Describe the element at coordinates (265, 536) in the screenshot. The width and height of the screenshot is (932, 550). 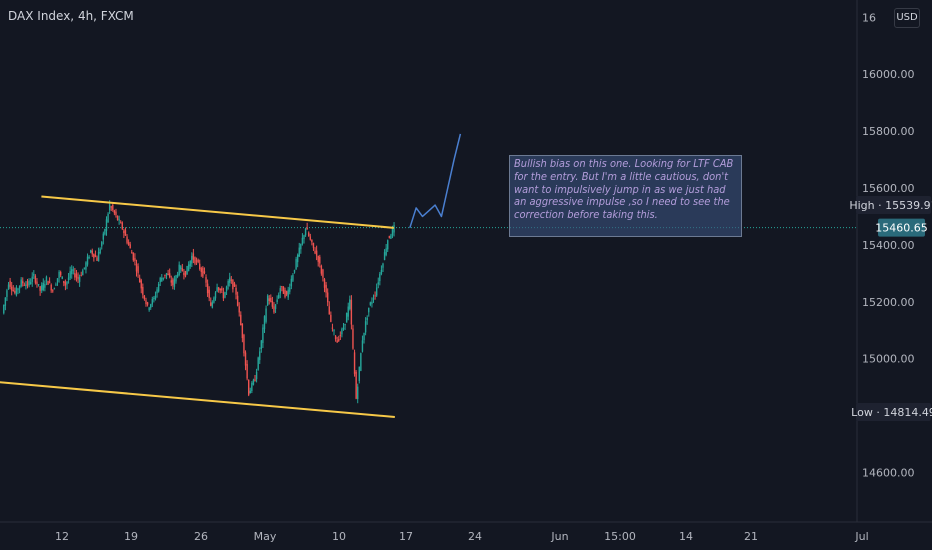
I see `time-tick-label: May` at that location.